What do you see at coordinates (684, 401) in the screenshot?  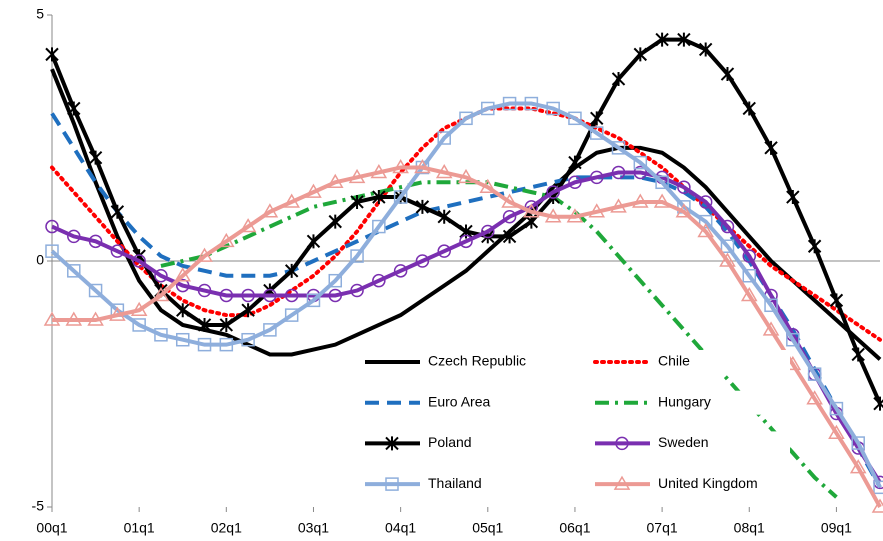 I see `legend-label: Hungary` at bounding box center [684, 401].